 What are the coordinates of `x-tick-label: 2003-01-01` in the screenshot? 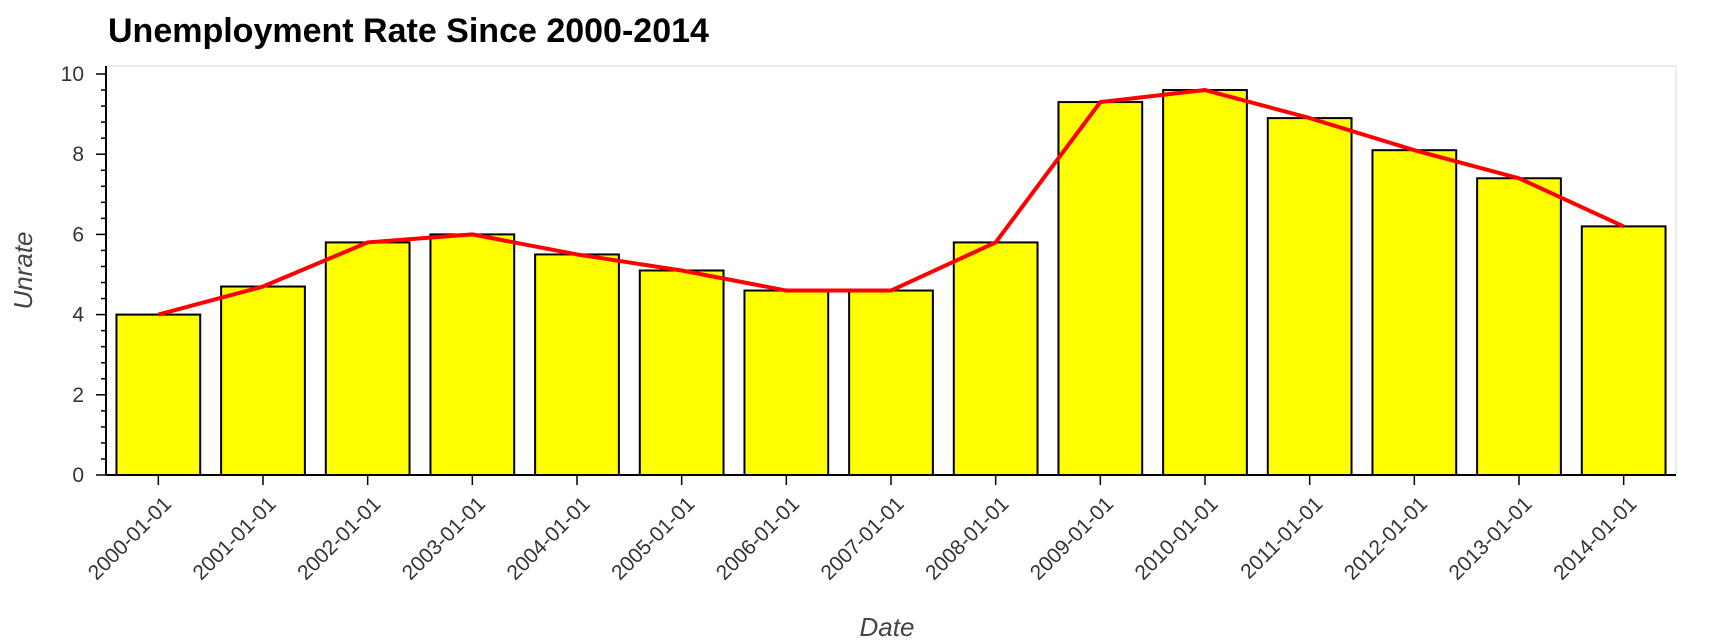 It's located at (444, 538).